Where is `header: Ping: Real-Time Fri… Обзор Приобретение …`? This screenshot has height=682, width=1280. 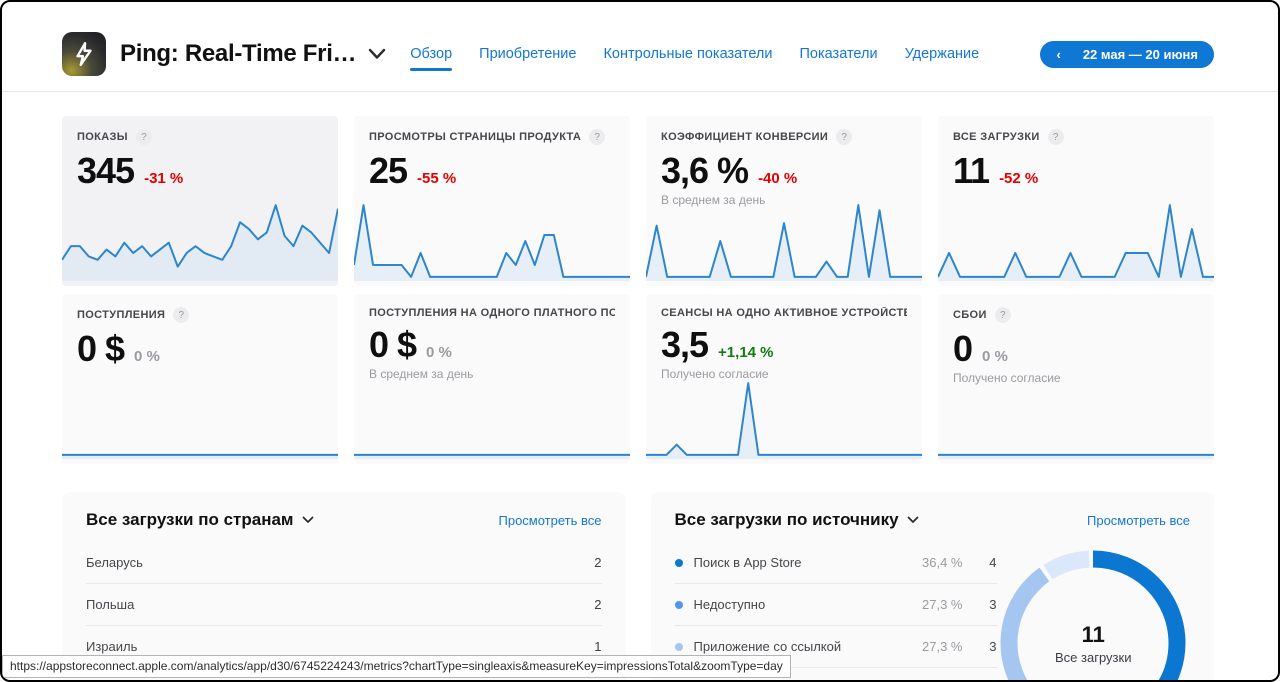
header: Ping: Real-Time Fri… Обзор Приобретение … is located at coordinates (640, 47).